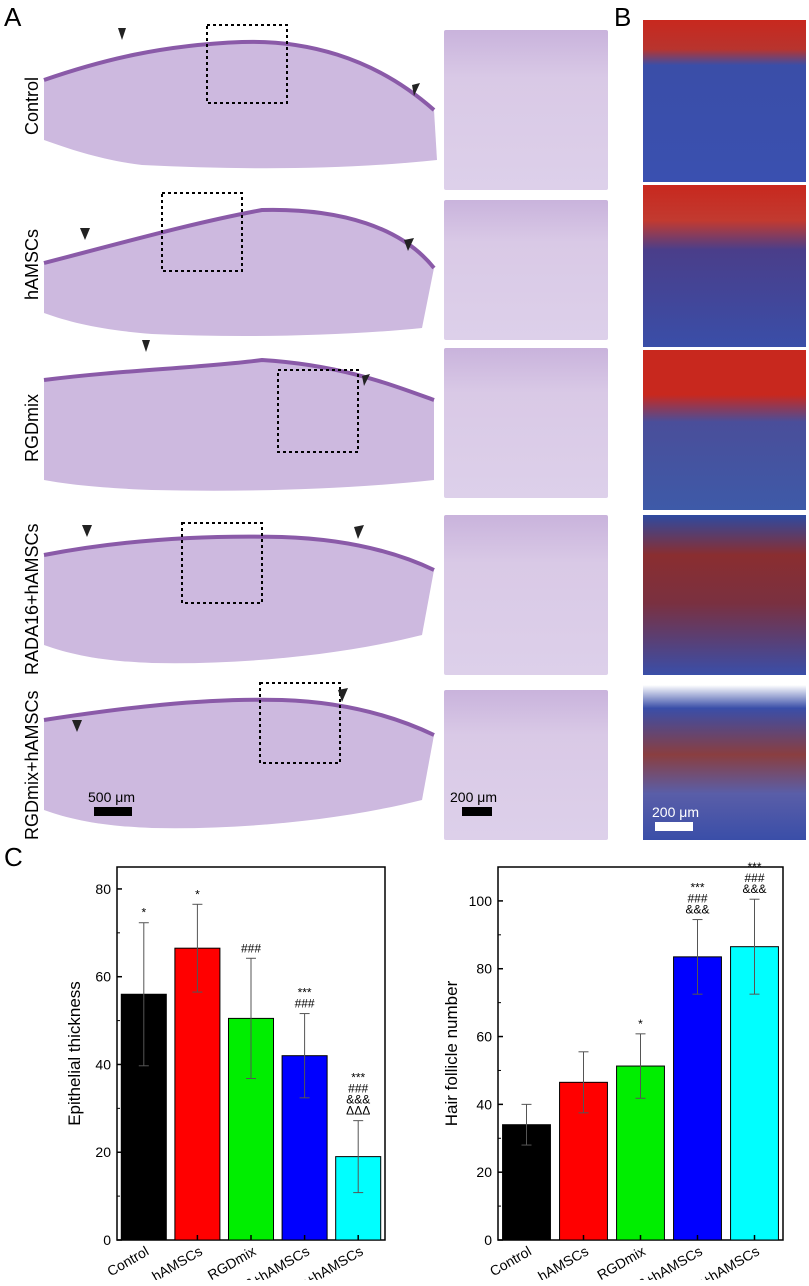 Image resolution: width=809 pixels, height=1286 pixels. What do you see at coordinates (32, 105) in the screenshot?
I see `row-label-control: Control` at bounding box center [32, 105].